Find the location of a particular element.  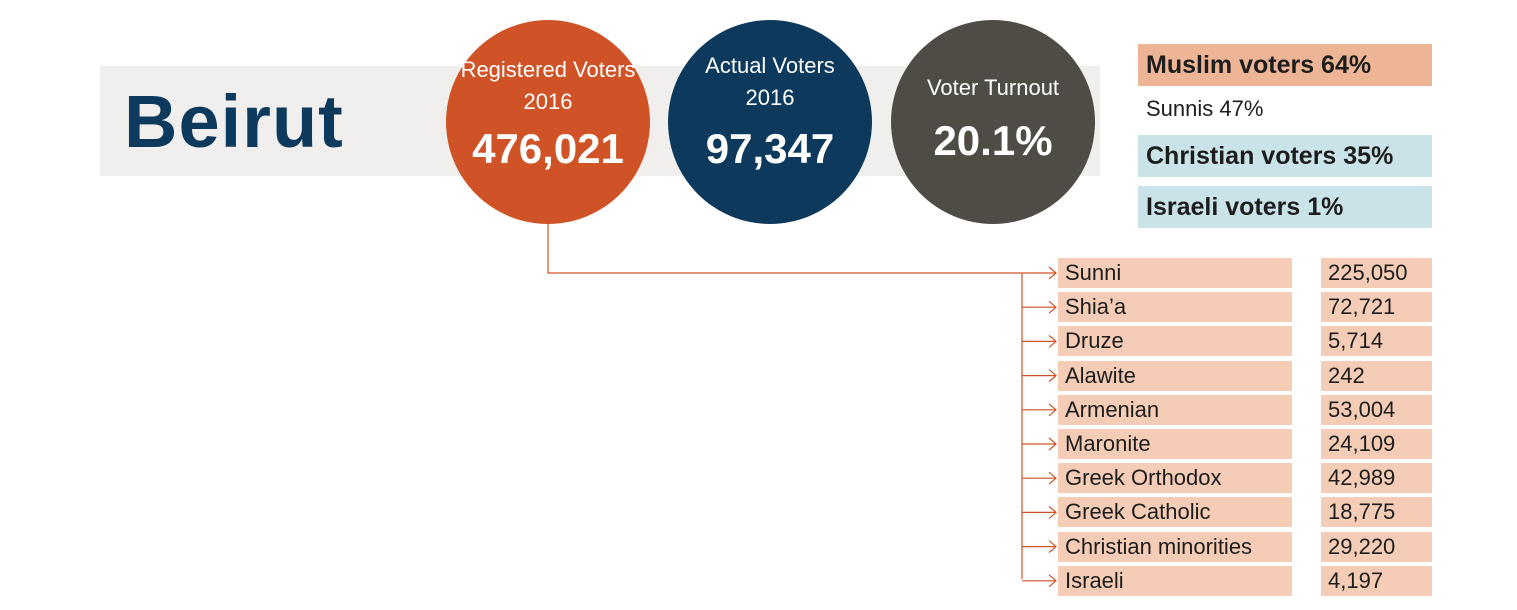

breakdown-value: 72,721 is located at coordinates (1376, 307).